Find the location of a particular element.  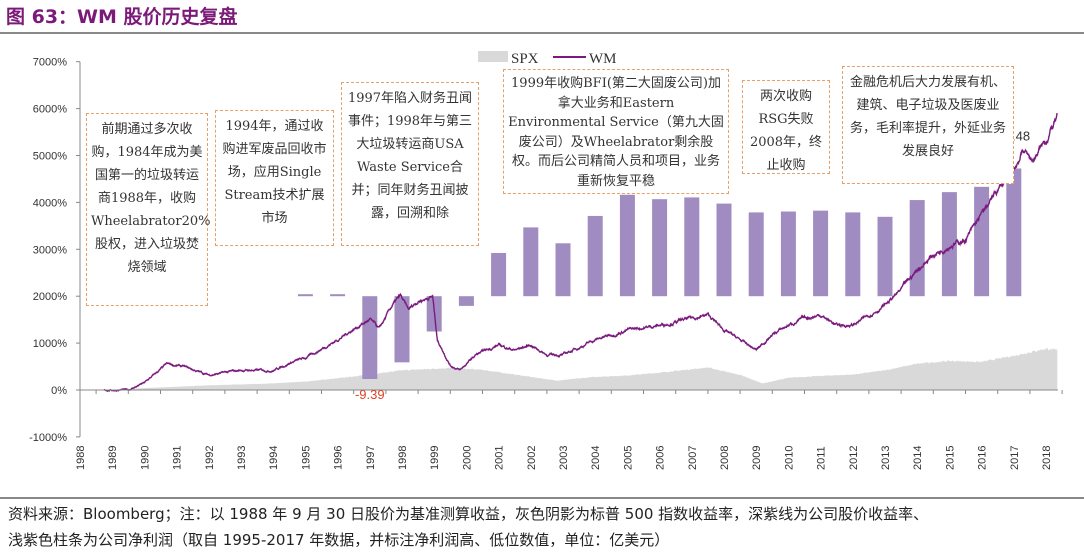

net-income-bar-2014 is located at coordinates (917, 248).